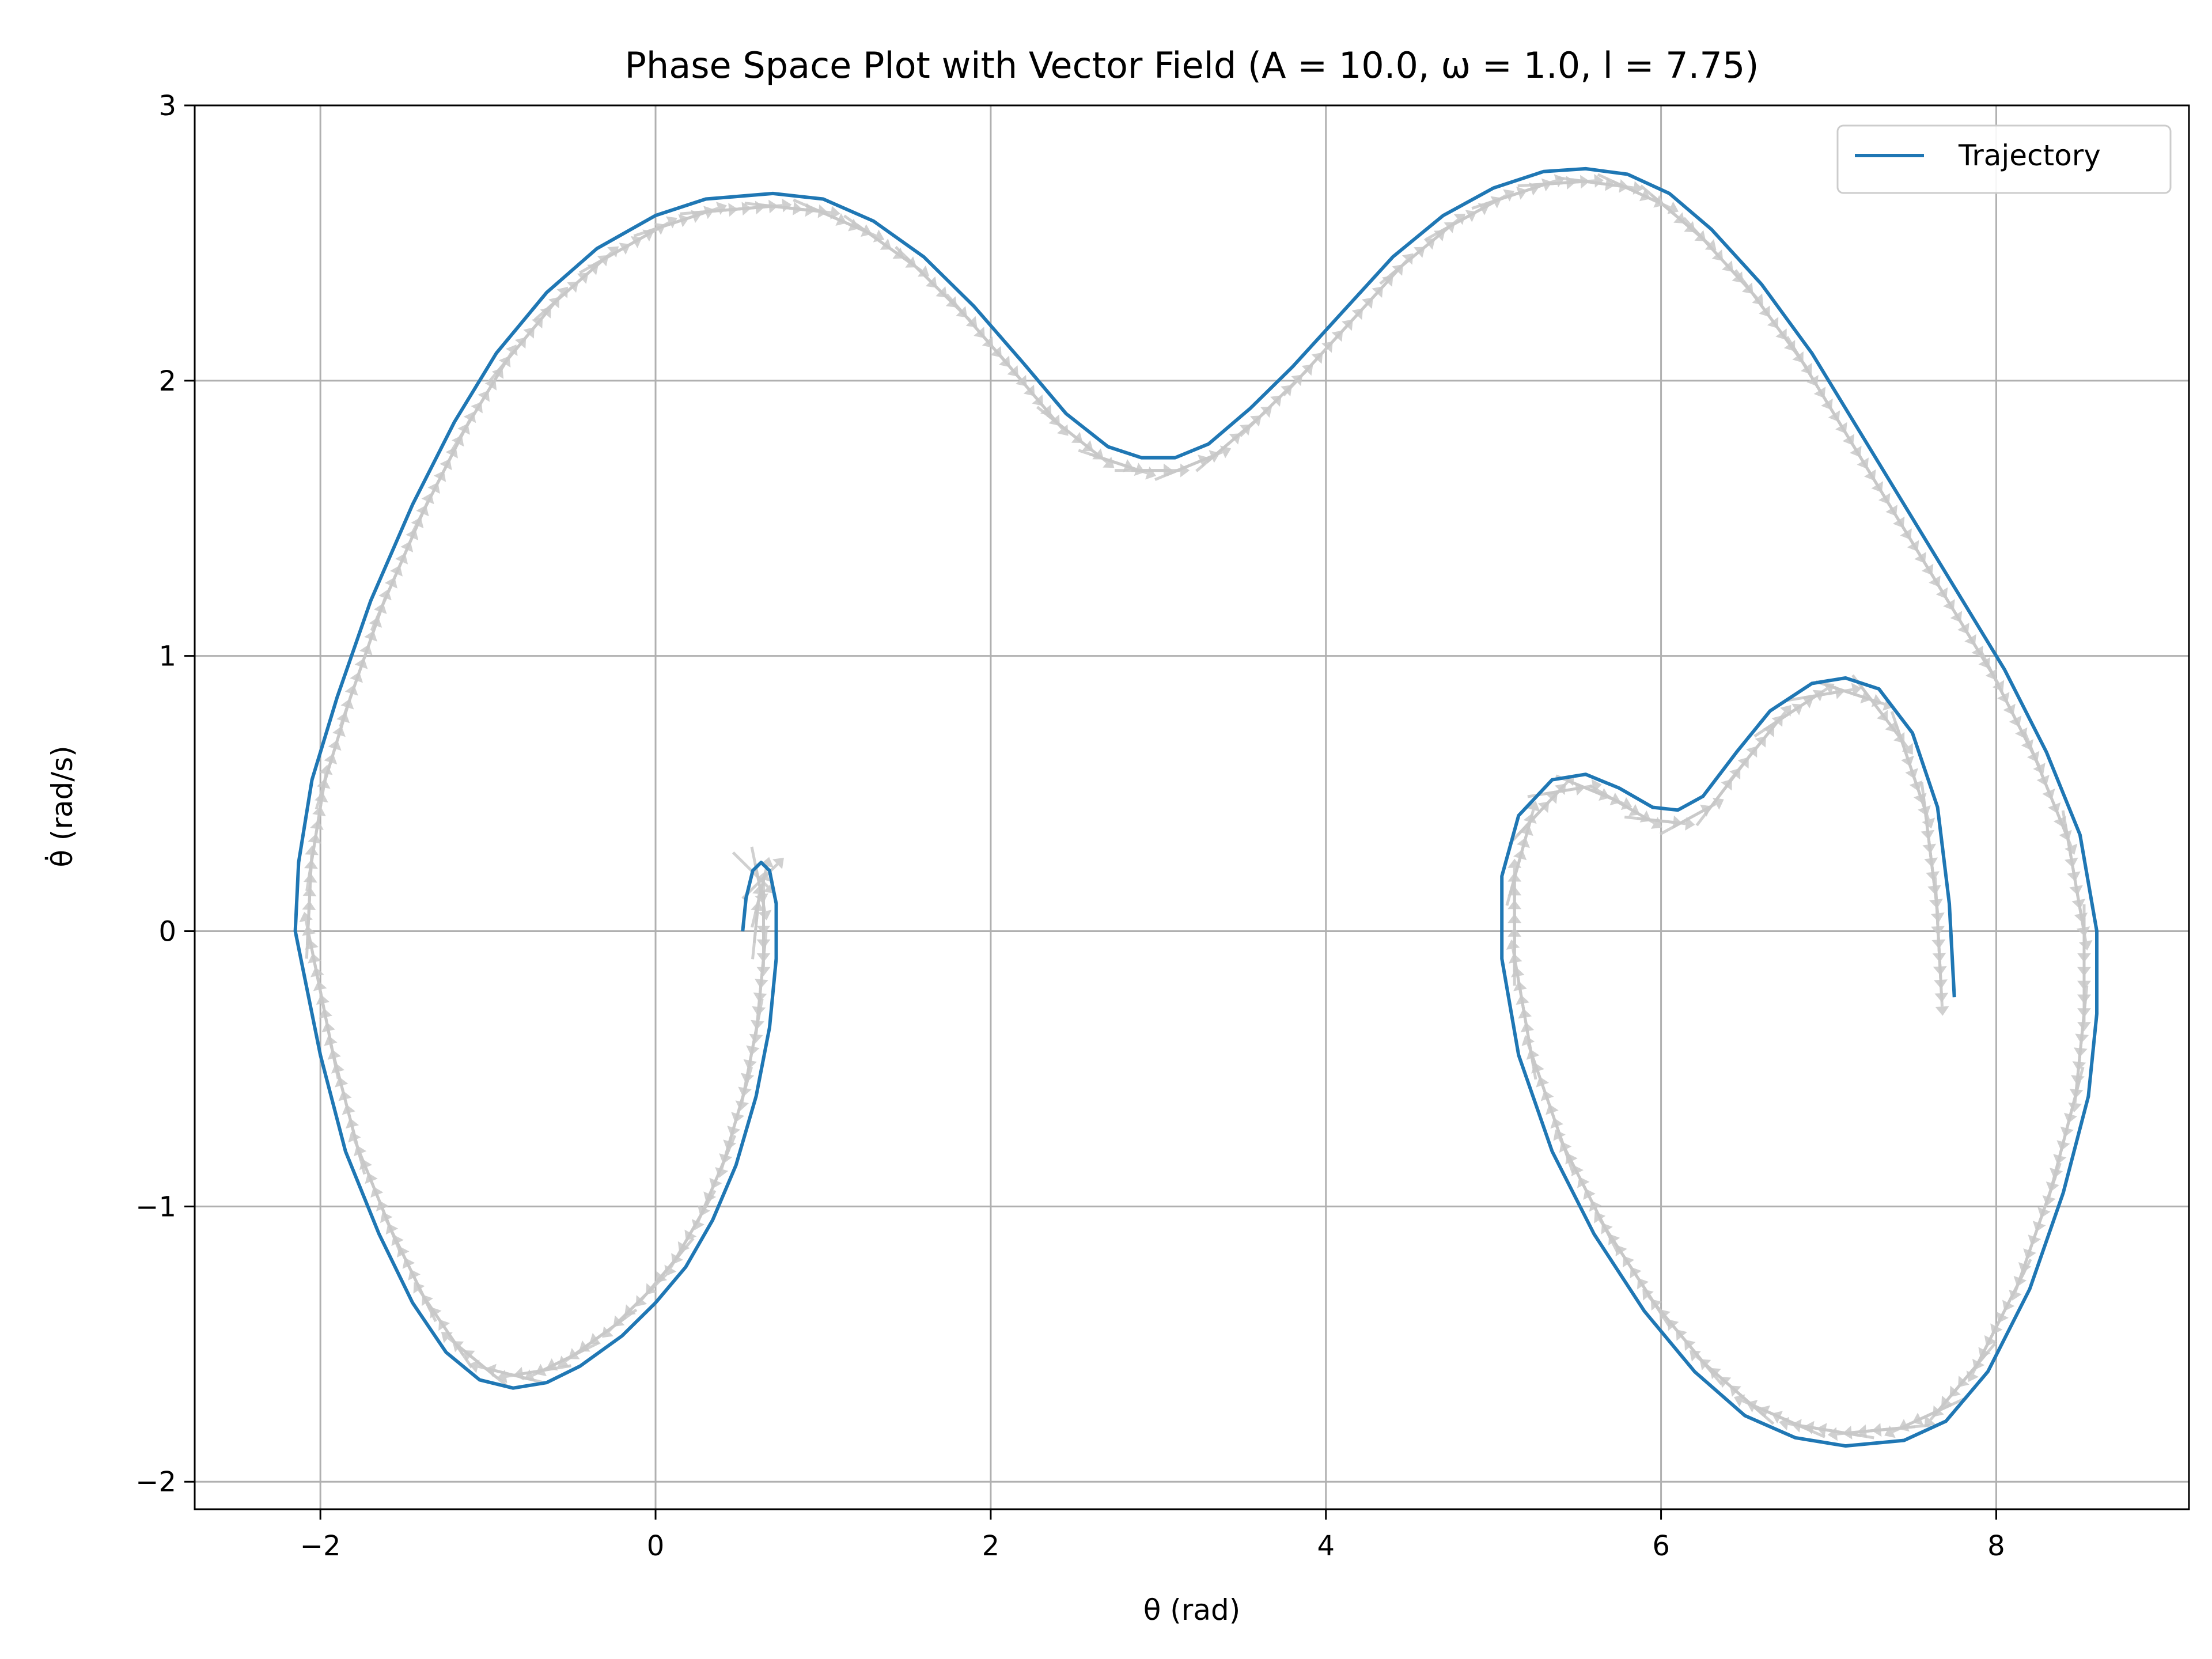 Image resolution: width=2212 pixels, height=1659 pixels. What do you see at coordinates (167, 657) in the screenshot?
I see `y-tick-label: 1` at bounding box center [167, 657].